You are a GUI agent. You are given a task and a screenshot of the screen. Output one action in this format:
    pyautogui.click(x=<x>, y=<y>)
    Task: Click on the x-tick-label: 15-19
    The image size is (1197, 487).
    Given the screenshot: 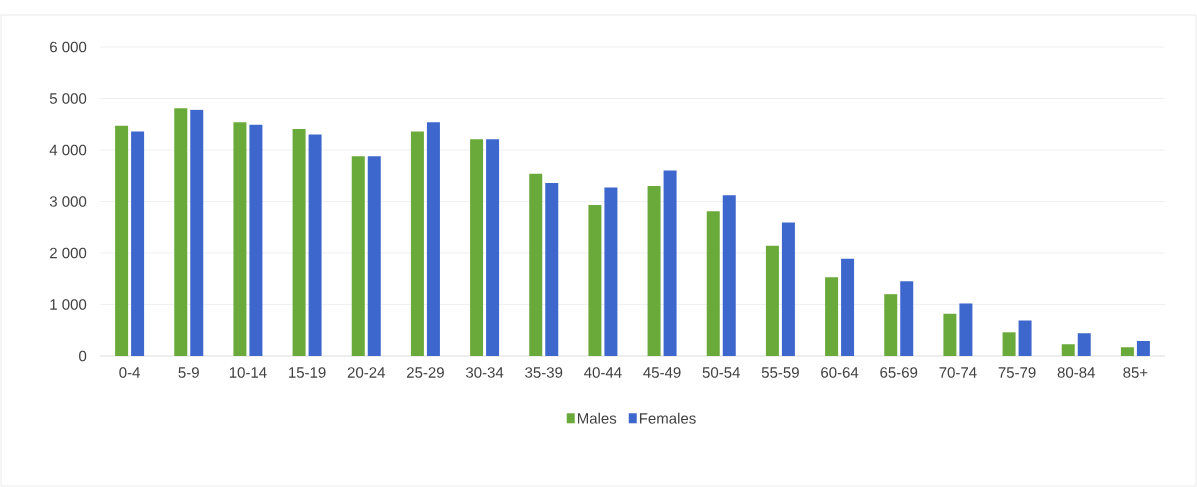 What is the action you would take?
    pyautogui.click(x=307, y=372)
    